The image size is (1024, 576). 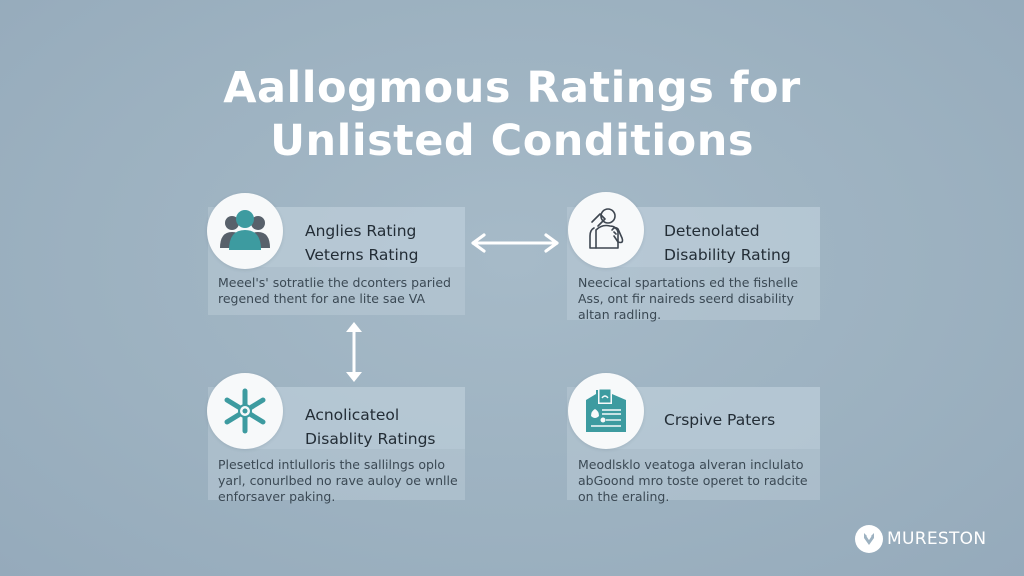 What do you see at coordinates (937, 539) in the screenshot?
I see `brand-name: MURESTON` at bounding box center [937, 539].